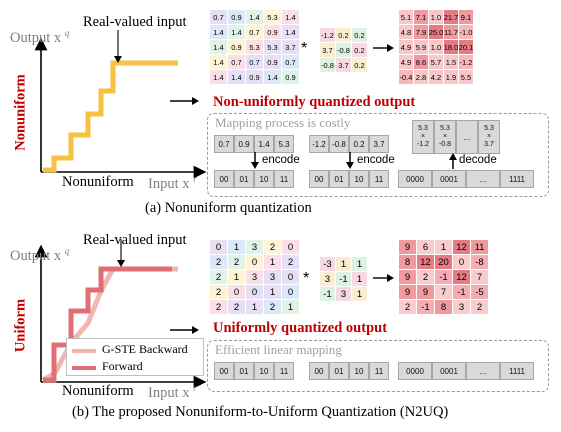 Image resolution: width=561 pixels, height=432 pixels. What do you see at coordinates (480, 247) in the screenshot?
I see `matrix-cell: 11` at bounding box center [480, 247].